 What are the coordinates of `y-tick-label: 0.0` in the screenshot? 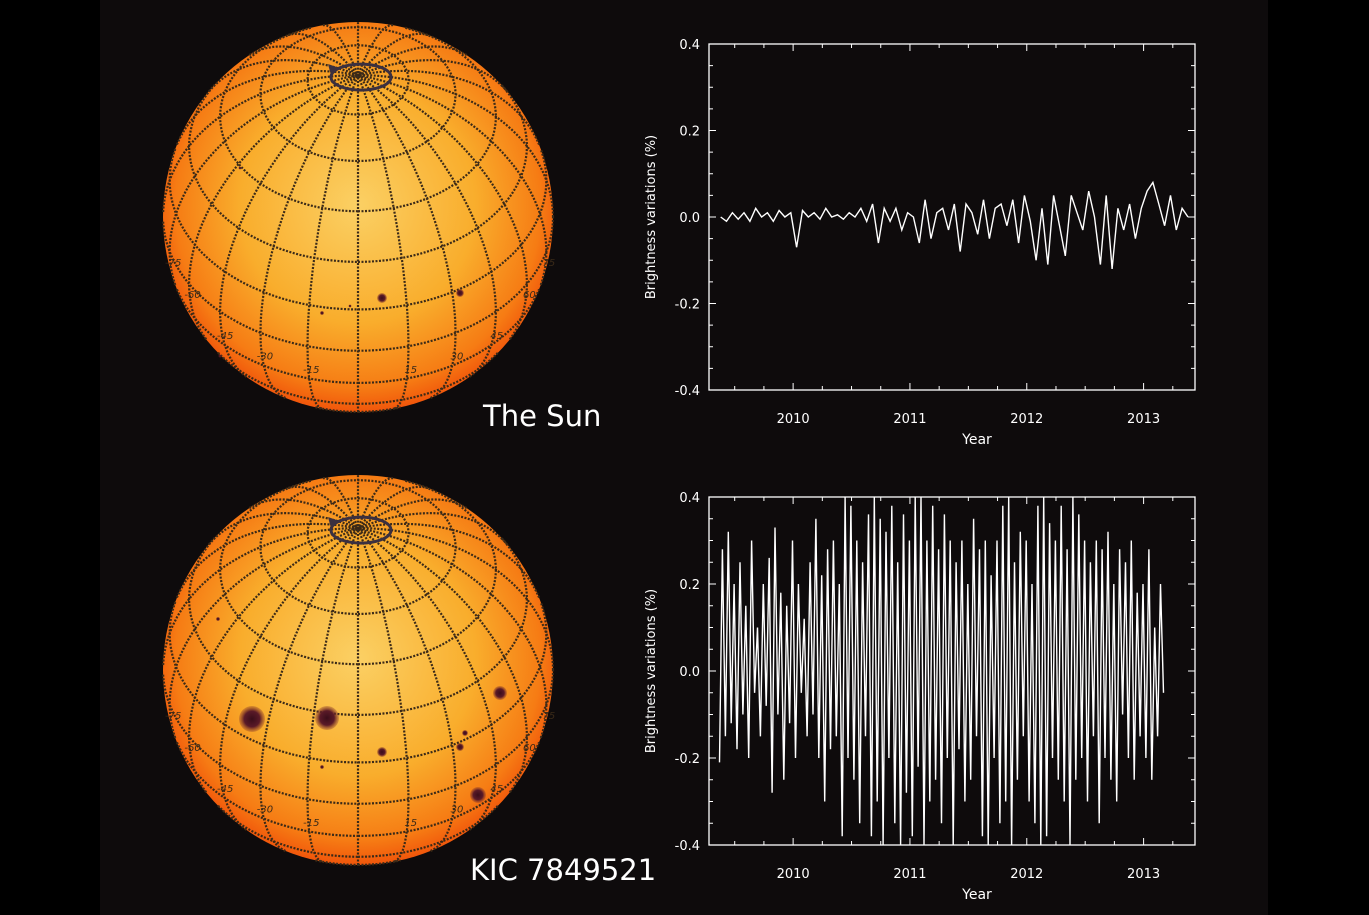 It's located at (689, 672).